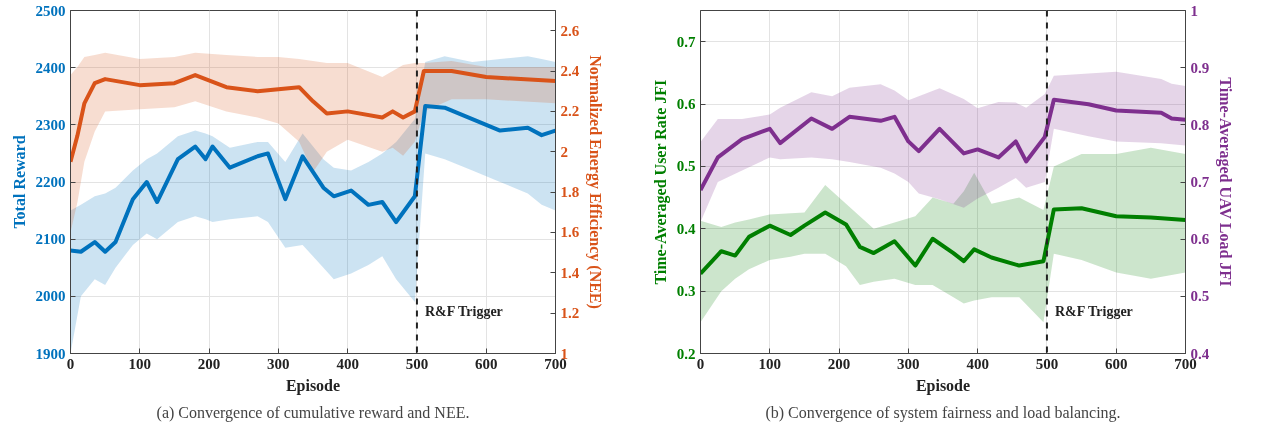 Image resolution: width=1266 pixels, height=429 pixels. What do you see at coordinates (1200, 239) in the screenshot?
I see `y2-tick-label: 0.6` at bounding box center [1200, 239].